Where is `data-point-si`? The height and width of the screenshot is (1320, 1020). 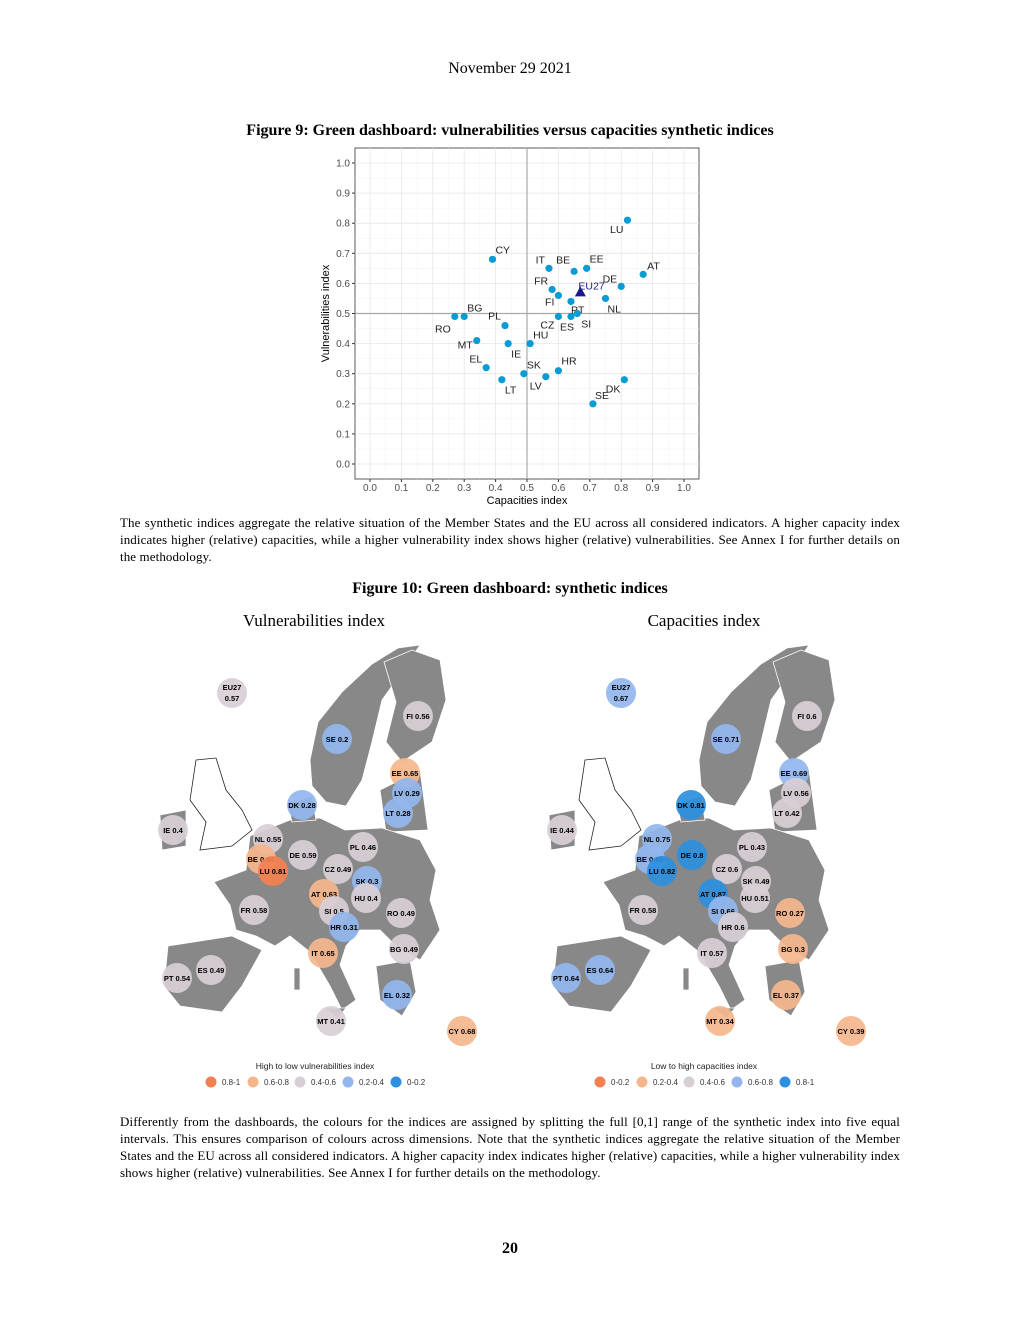 data-point-si is located at coordinates (577, 313).